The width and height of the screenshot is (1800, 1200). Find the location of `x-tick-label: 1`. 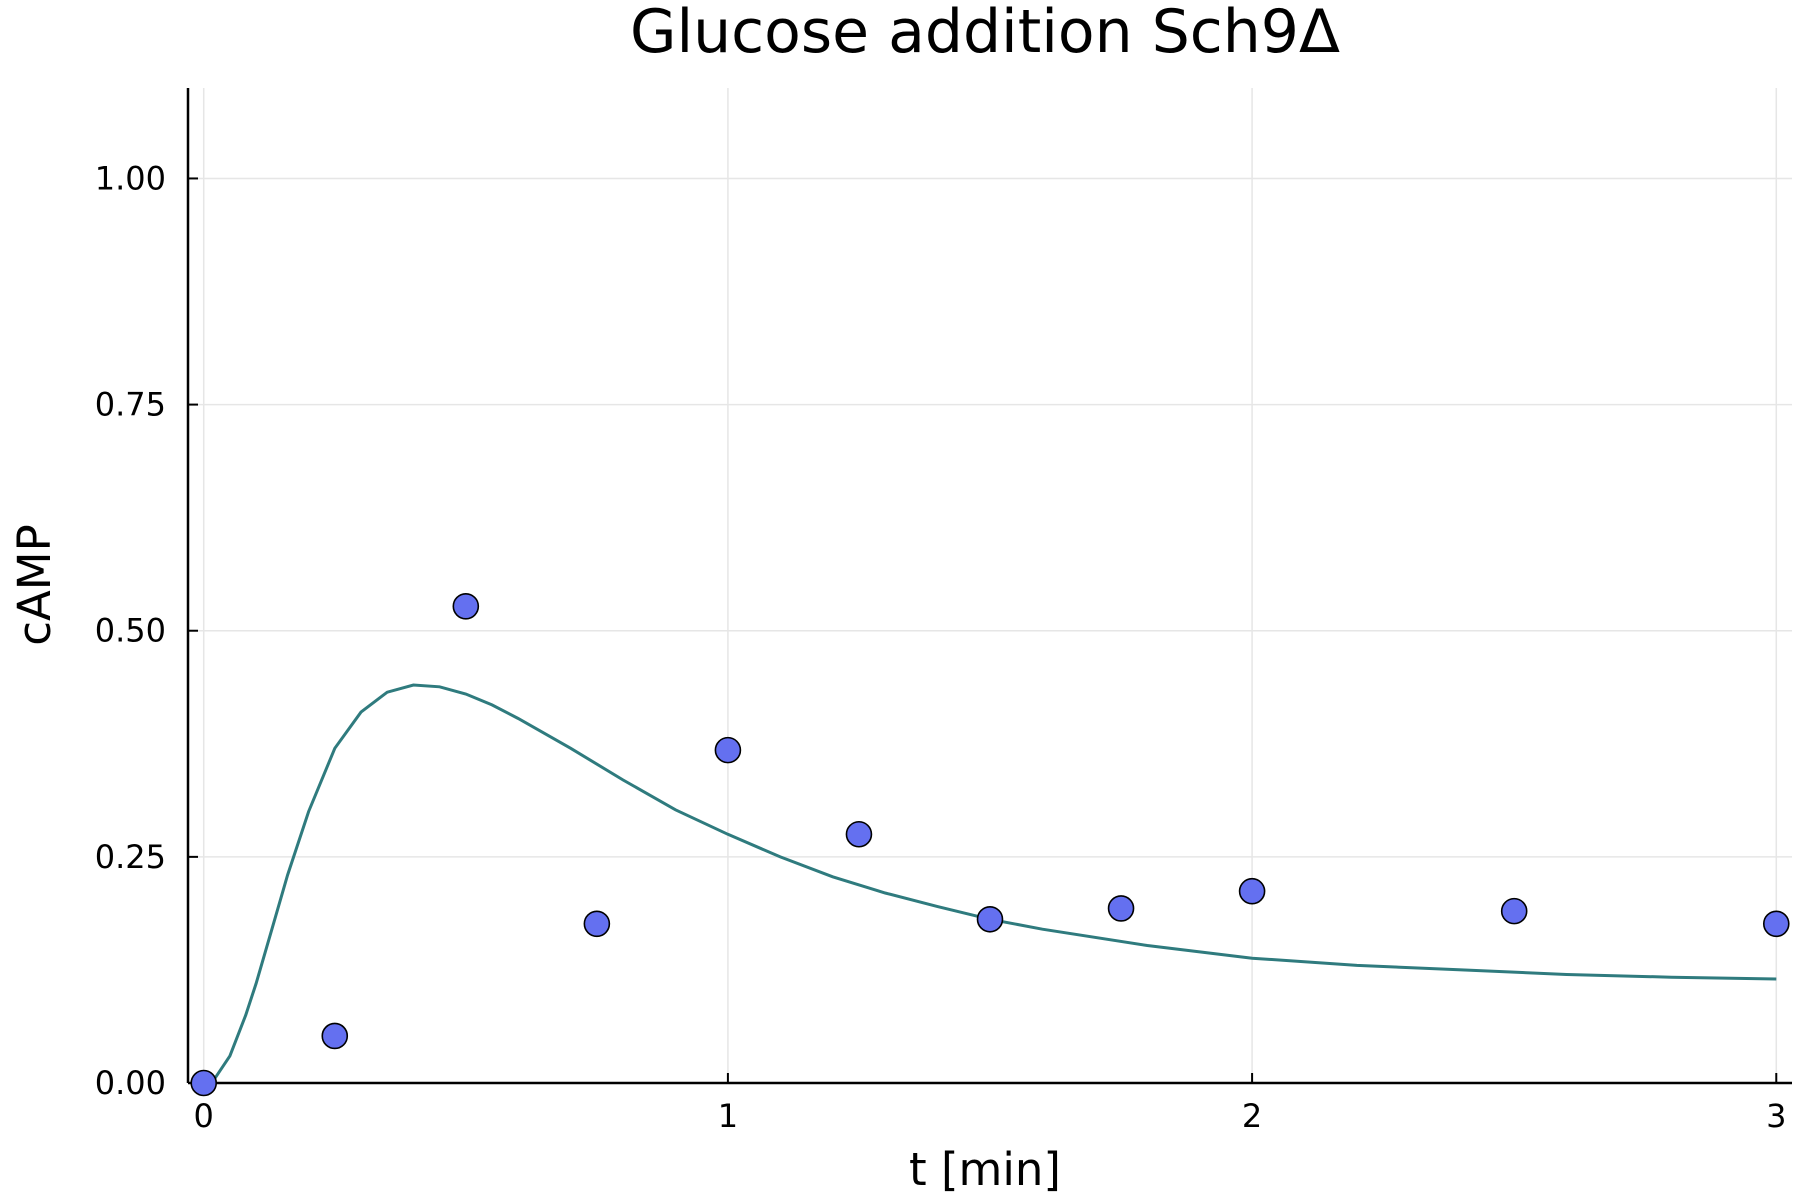

x-tick-label: 1 is located at coordinates (728, 1116).